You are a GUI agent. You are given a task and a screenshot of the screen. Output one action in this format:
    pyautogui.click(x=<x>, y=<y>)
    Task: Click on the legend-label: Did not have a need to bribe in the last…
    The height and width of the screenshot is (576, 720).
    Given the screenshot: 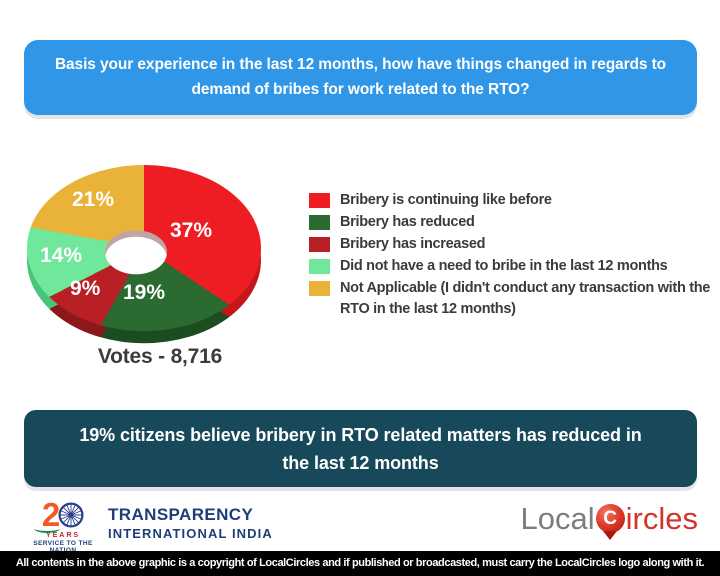 What is the action you would take?
    pyautogui.click(x=504, y=266)
    